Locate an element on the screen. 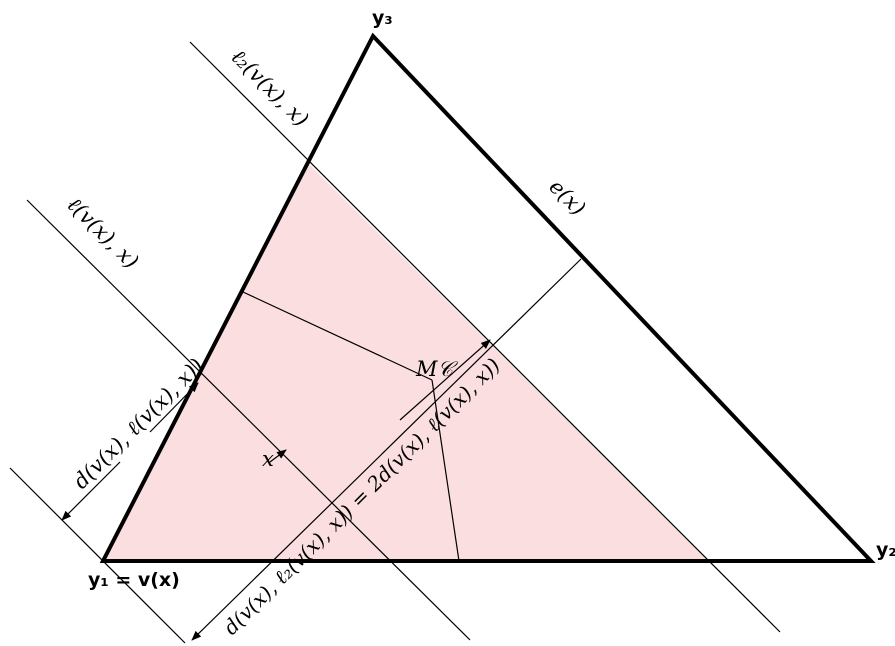 The width and height of the screenshot is (895, 646). label-y1: y₁ = v(x) is located at coordinates (134, 580).